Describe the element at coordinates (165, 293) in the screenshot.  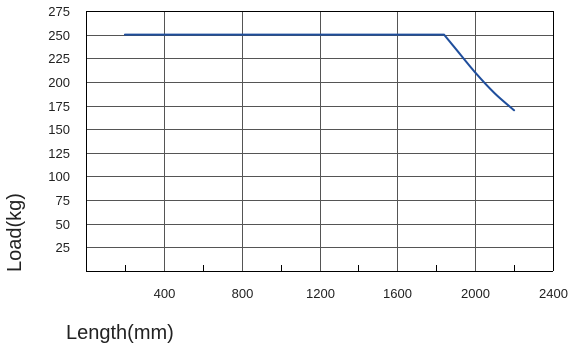
I see `x-tick-label: 400` at that location.